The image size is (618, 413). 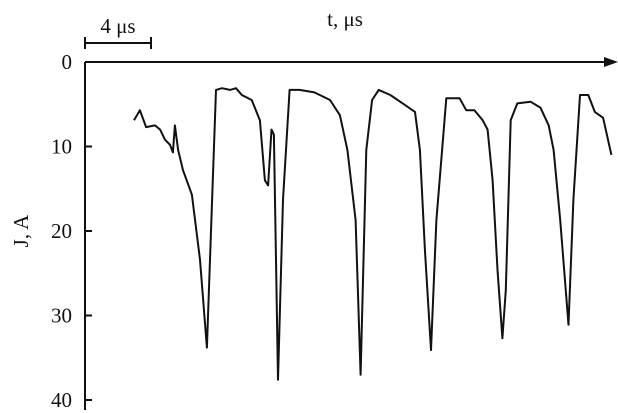 What do you see at coordinates (117, 26) in the screenshot?
I see `scale-bar-label: 4 μs` at bounding box center [117, 26].